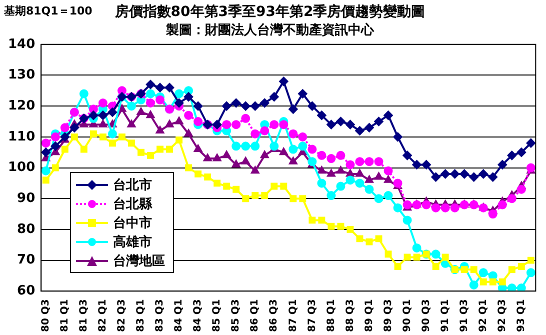 This screenshot has width=546, height=335. I want to click on y-tick-label: 140, so click(22, 44).